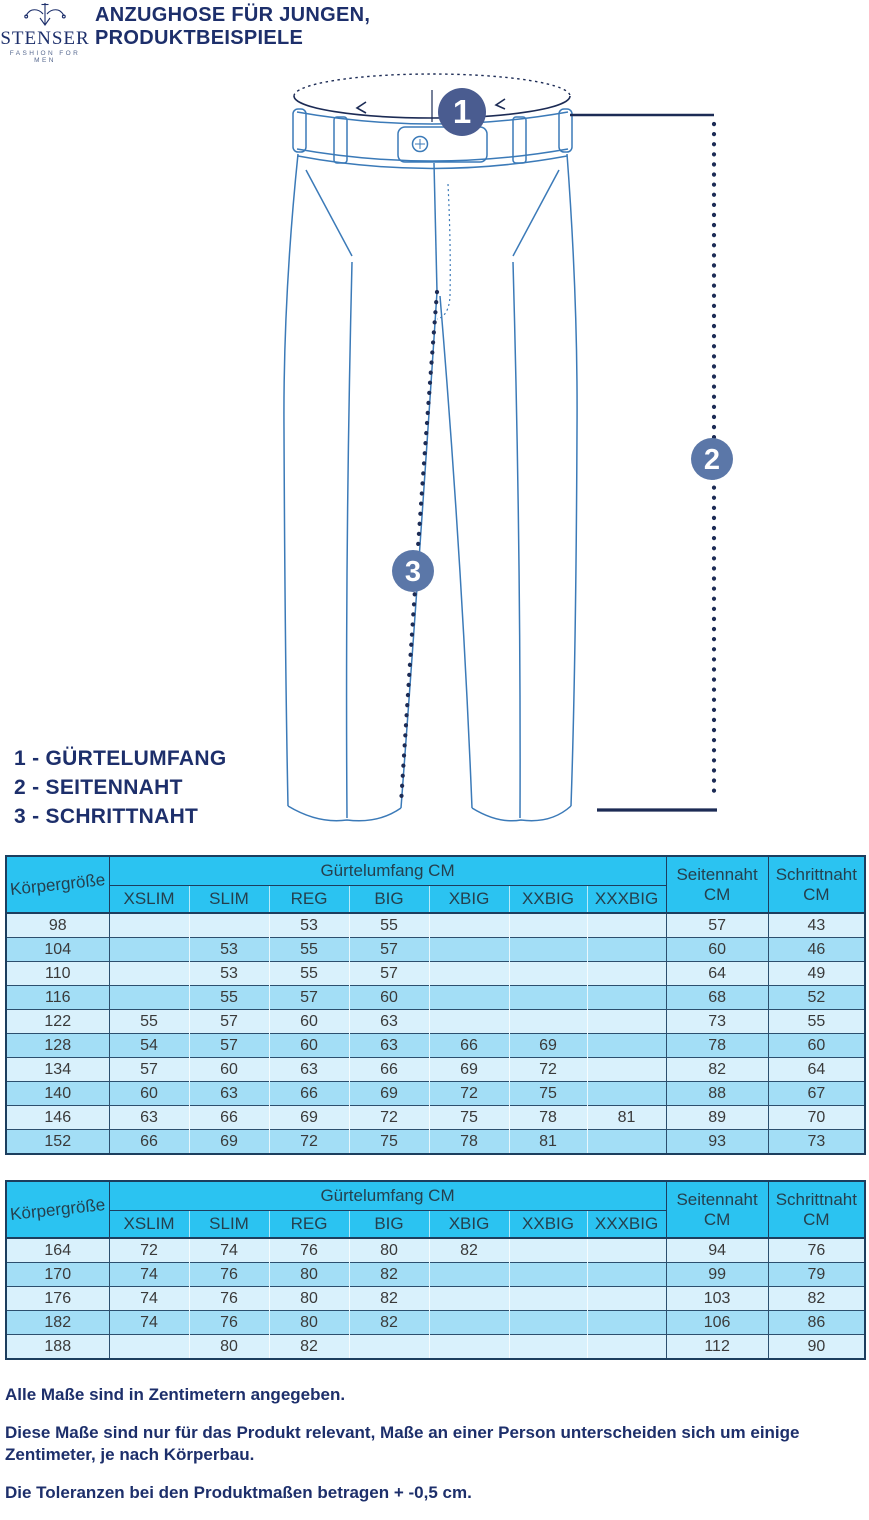  I want to click on page-title: ANZUGHOSE FÜR JUNGEN, PRODUKTBEISPIELE, so click(232, 27).